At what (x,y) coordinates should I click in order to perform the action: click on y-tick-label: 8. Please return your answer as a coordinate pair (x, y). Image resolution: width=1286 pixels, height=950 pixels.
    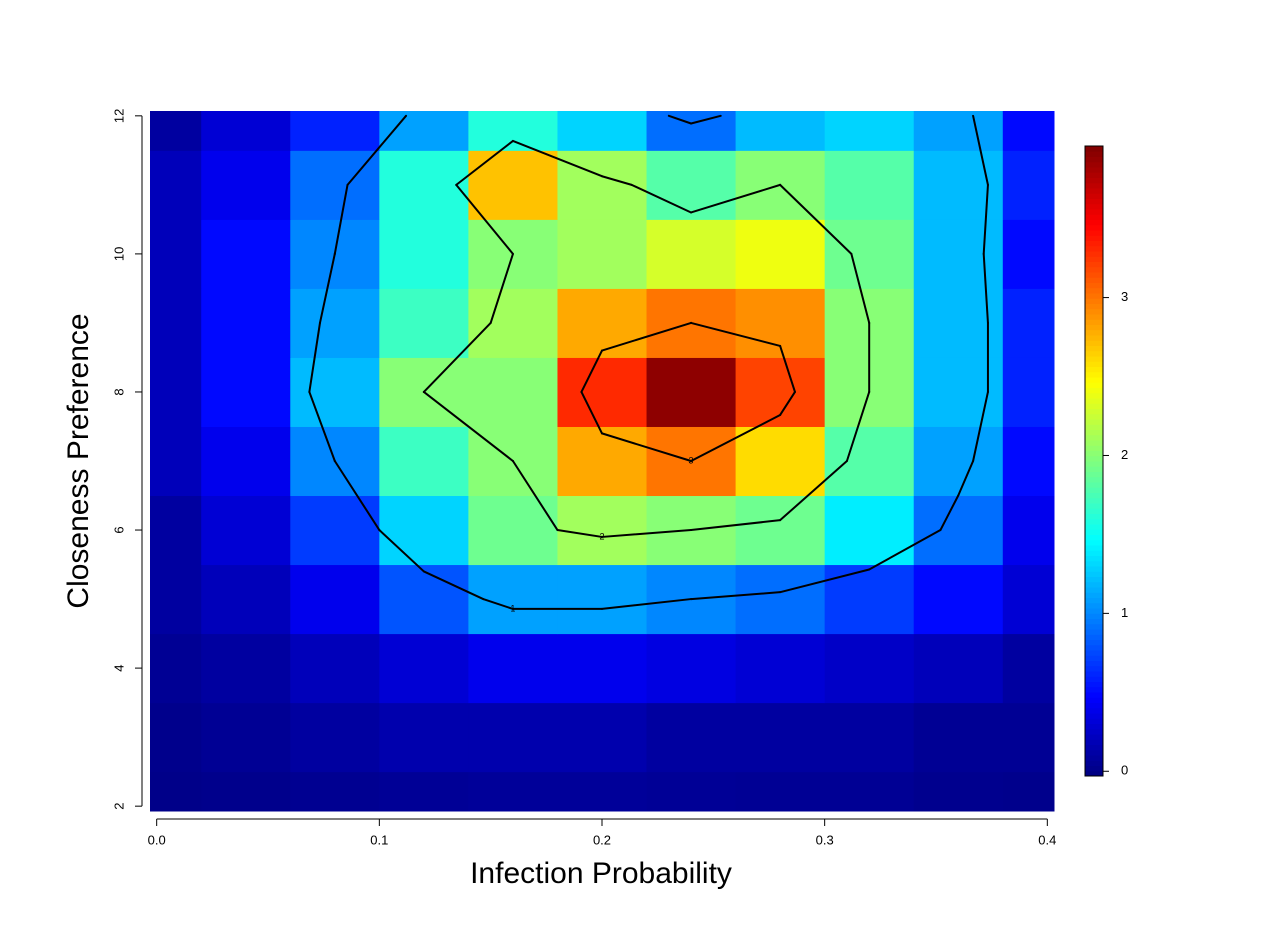
    Looking at the image, I should click on (118, 391).